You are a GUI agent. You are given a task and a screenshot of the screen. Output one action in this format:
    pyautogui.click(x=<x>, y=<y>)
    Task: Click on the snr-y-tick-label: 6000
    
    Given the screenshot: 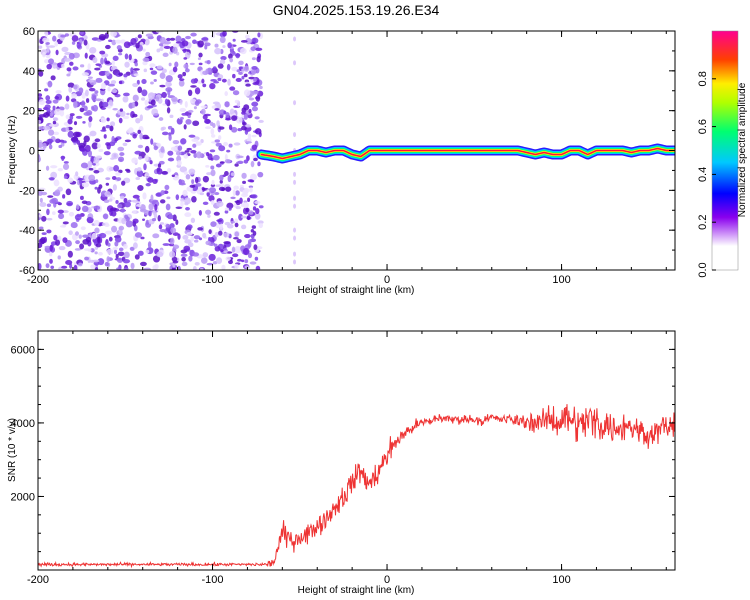 What is the action you would take?
    pyautogui.click(x=23, y=350)
    